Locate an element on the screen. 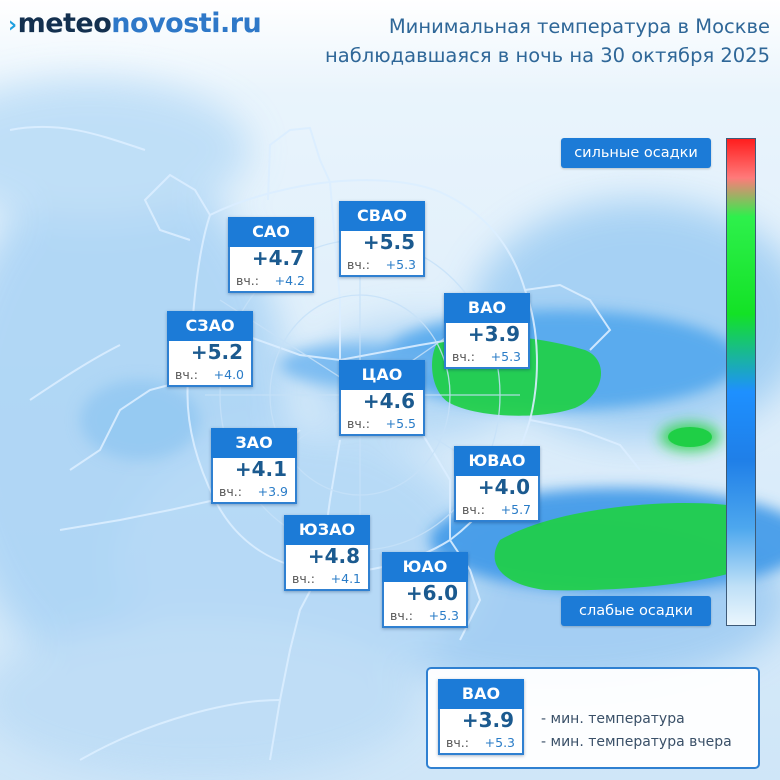 This screenshot has height=780, width=780. district-card-vao: ВАО +3.9 вч.: +5.3 is located at coordinates (487, 331).